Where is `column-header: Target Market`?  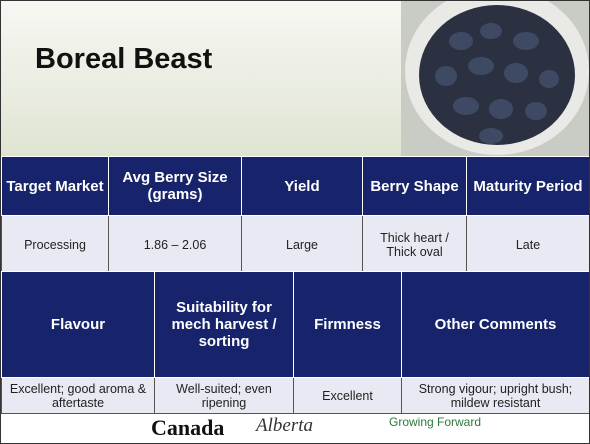 column-header: Target Market is located at coordinates (55, 186).